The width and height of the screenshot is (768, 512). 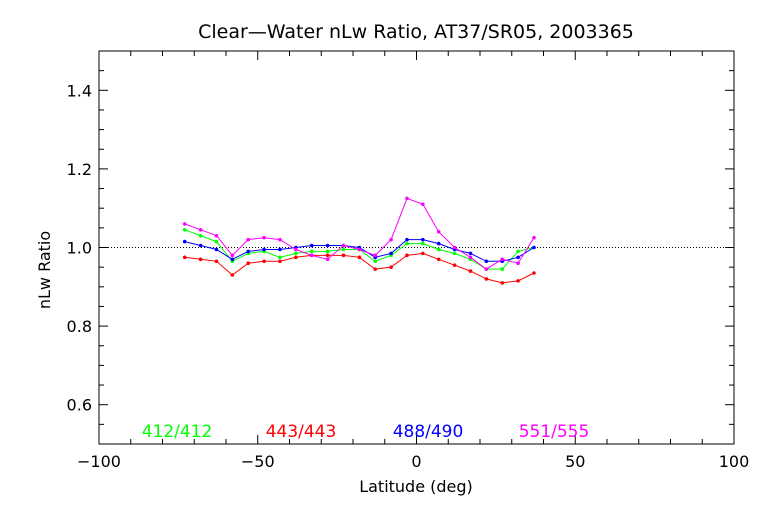 I want to click on y-tick-label: 1.4, so click(x=79, y=90).